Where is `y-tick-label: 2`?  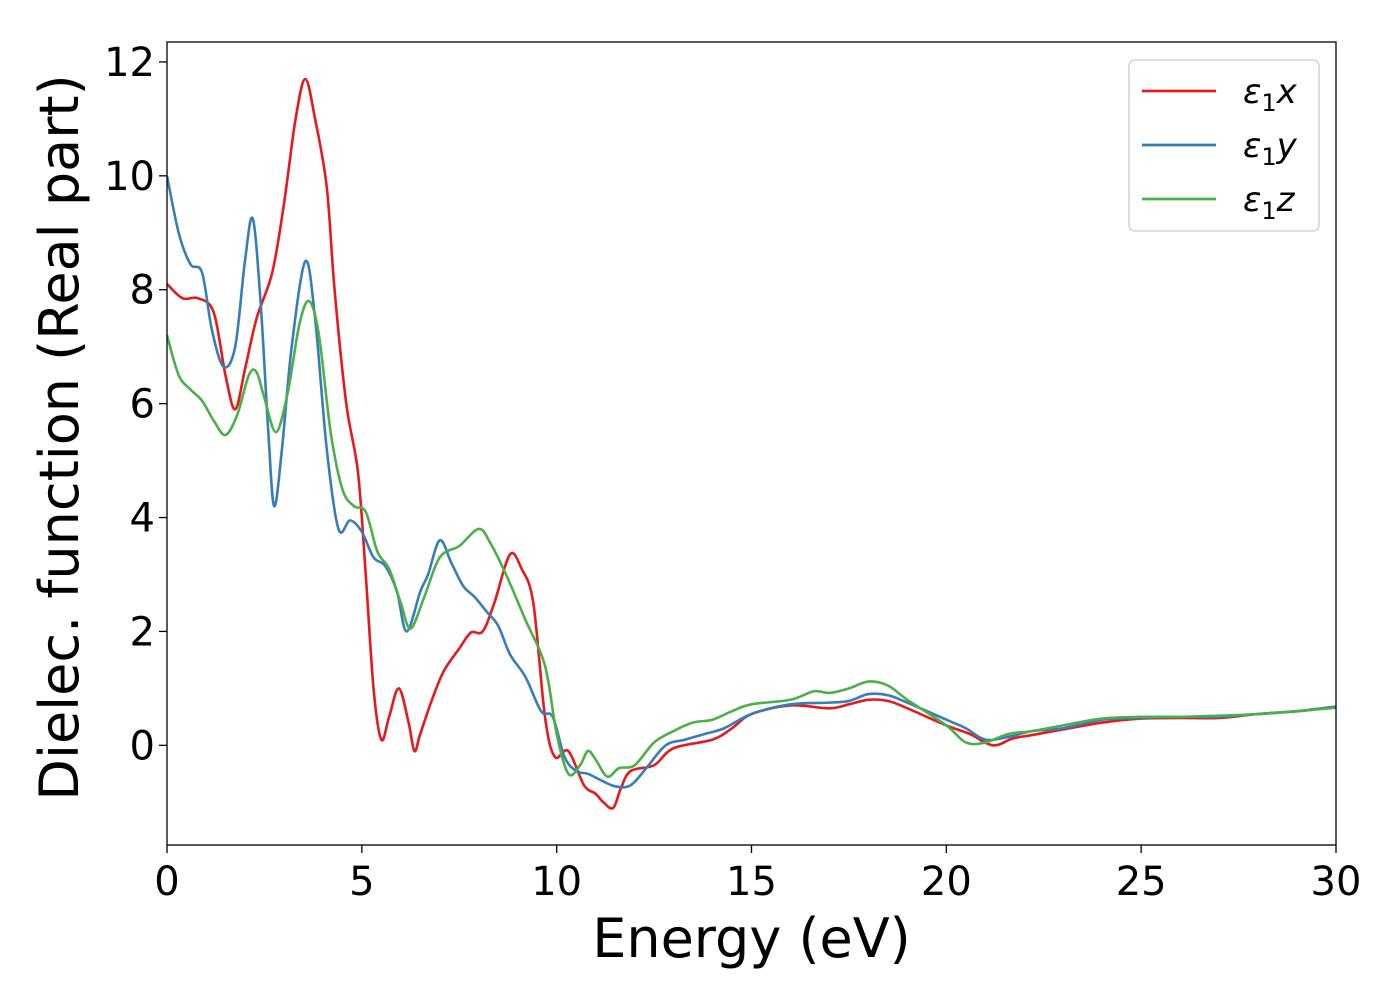 y-tick-label: 2 is located at coordinates (142, 632).